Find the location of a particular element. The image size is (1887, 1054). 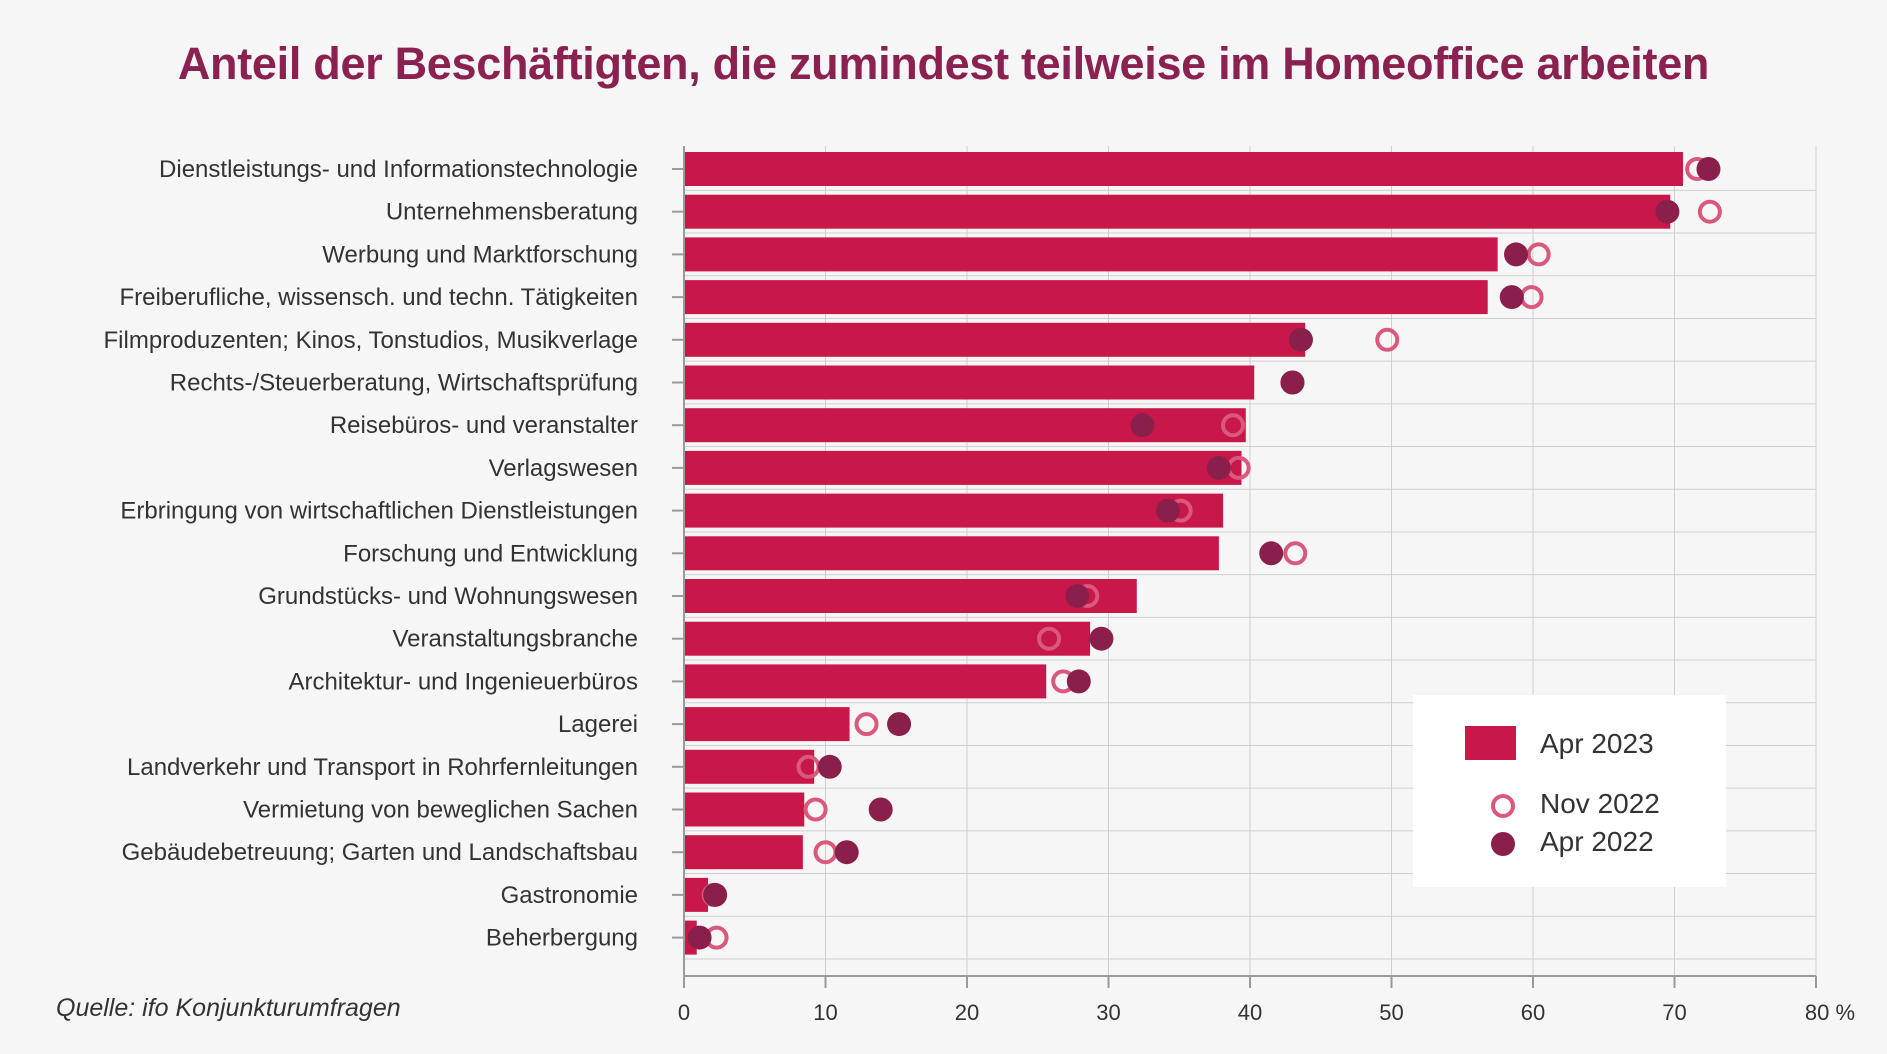

source-note: Quelle: ifo Konjunkturumfragen is located at coordinates (228, 1008).